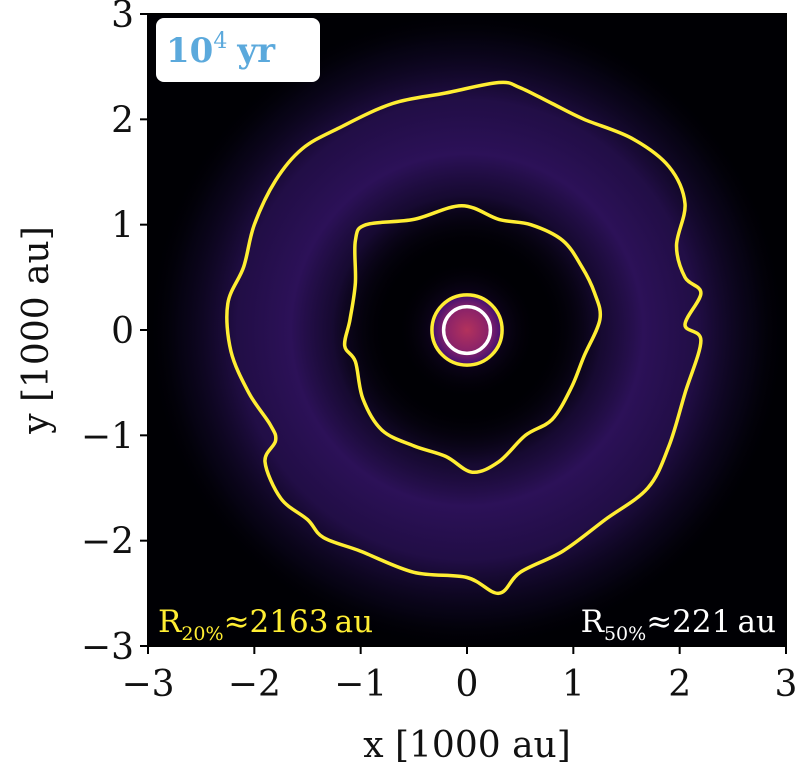 This screenshot has height=771, width=800. I want to click on time-label-base: 10, so click(189, 51).